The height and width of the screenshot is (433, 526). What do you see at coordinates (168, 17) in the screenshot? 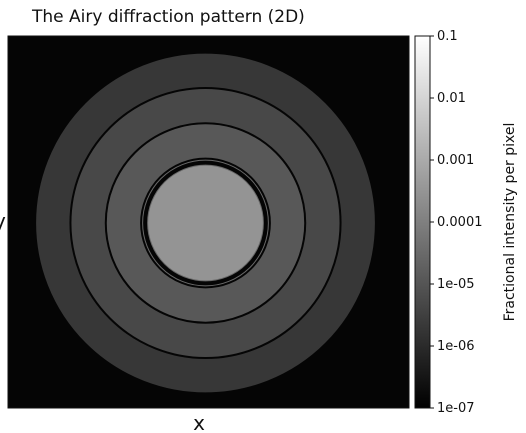
I see `chart-title: The Airy diffraction pattern (2D)` at bounding box center [168, 17].